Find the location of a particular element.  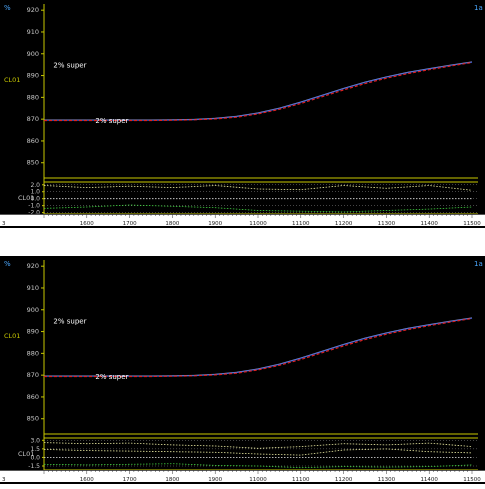

sub-ytick-label: 2.0 is located at coordinates (35, 185).